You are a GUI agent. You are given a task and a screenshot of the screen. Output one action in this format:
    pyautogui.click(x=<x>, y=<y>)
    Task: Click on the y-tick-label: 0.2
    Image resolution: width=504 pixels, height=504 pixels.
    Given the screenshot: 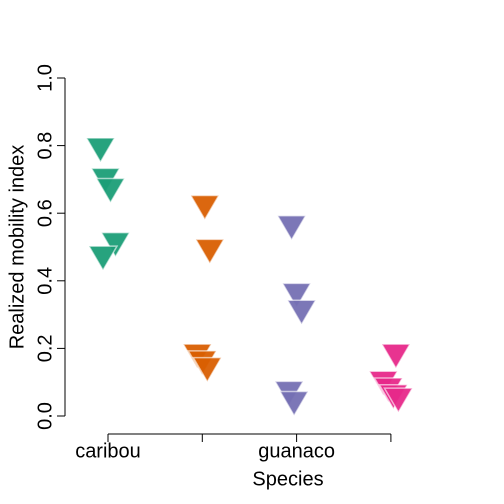 What is the action you would take?
    pyautogui.click(x=45, y=348)
    